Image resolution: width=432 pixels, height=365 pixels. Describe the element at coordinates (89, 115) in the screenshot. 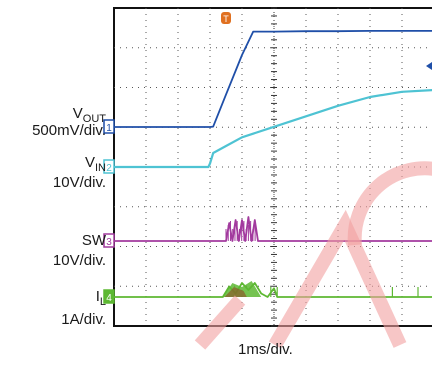

I see `vout-label: VOUT` at that location.